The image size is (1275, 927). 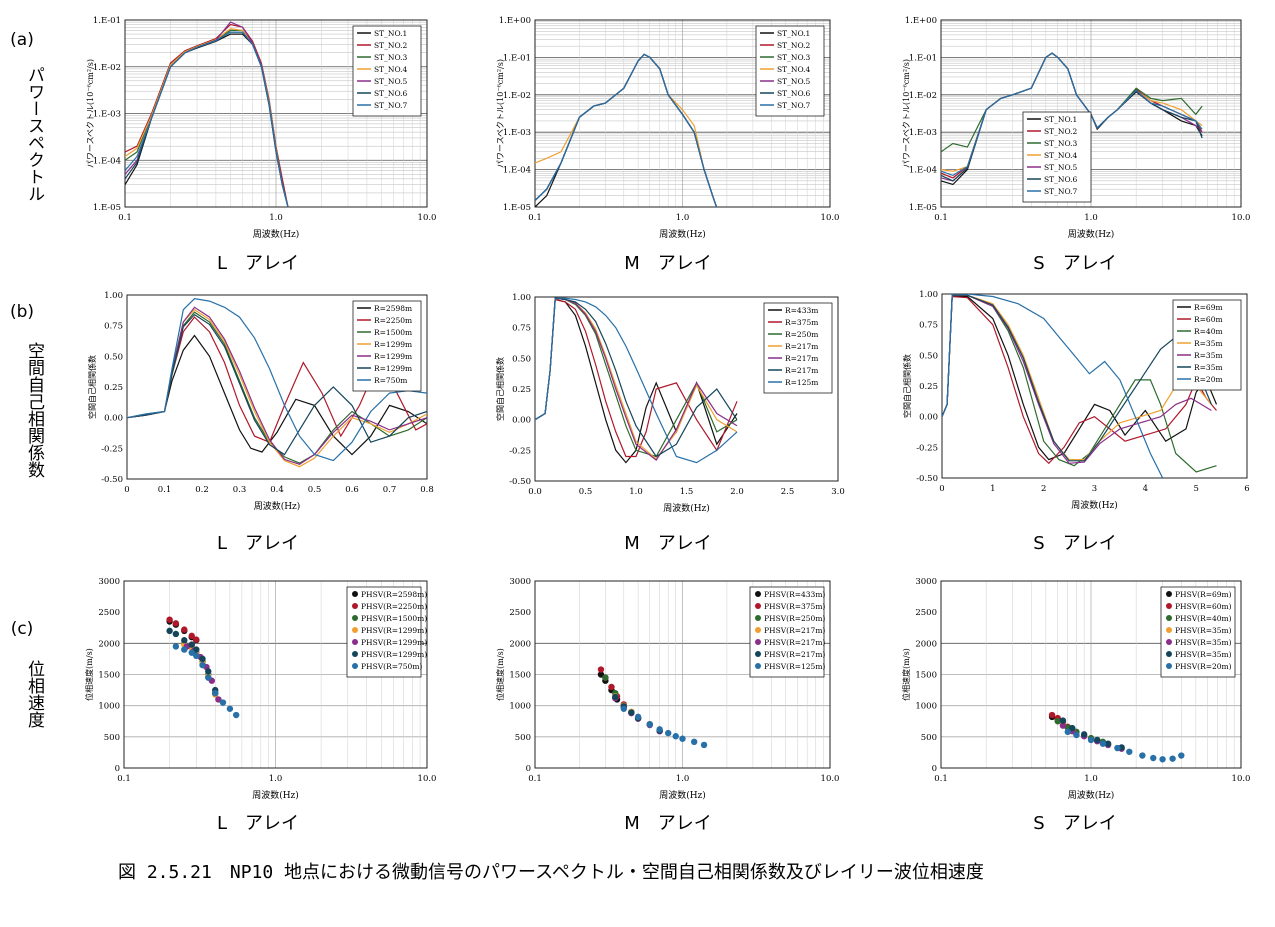 What do you see at coordinates (1043, 489) in the screenshot?
I see `x-tick-label: 2` at bounding box center [1043, 489].